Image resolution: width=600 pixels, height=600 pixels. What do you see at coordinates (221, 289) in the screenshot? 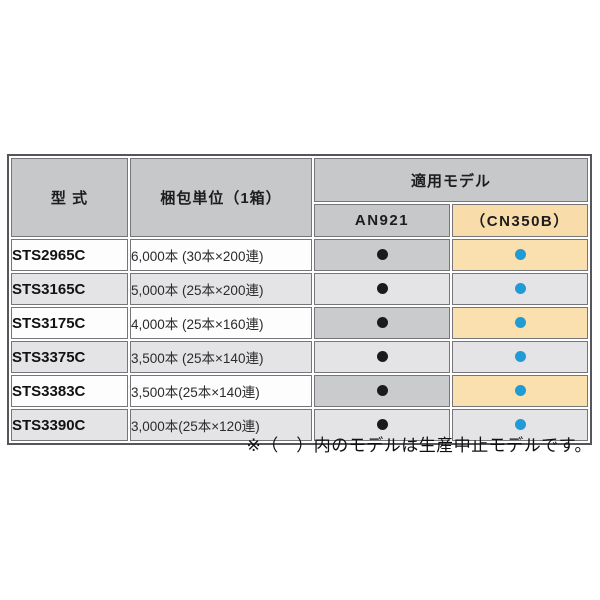
I see `packing-cell: 5,000本 (25本×200連)` at bounding box center [221, 289].